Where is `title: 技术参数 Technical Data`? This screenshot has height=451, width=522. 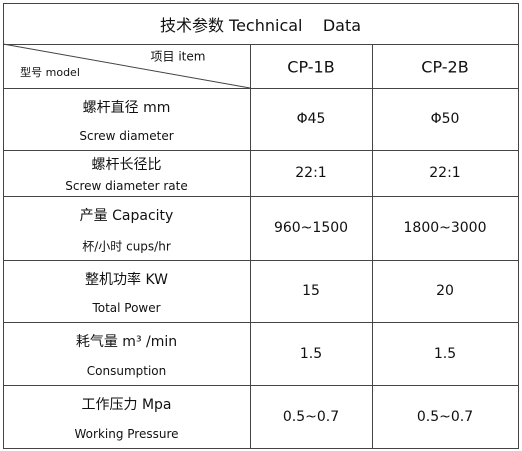 title: 技术参数 Technical Data is located at coordinates (260, 25).